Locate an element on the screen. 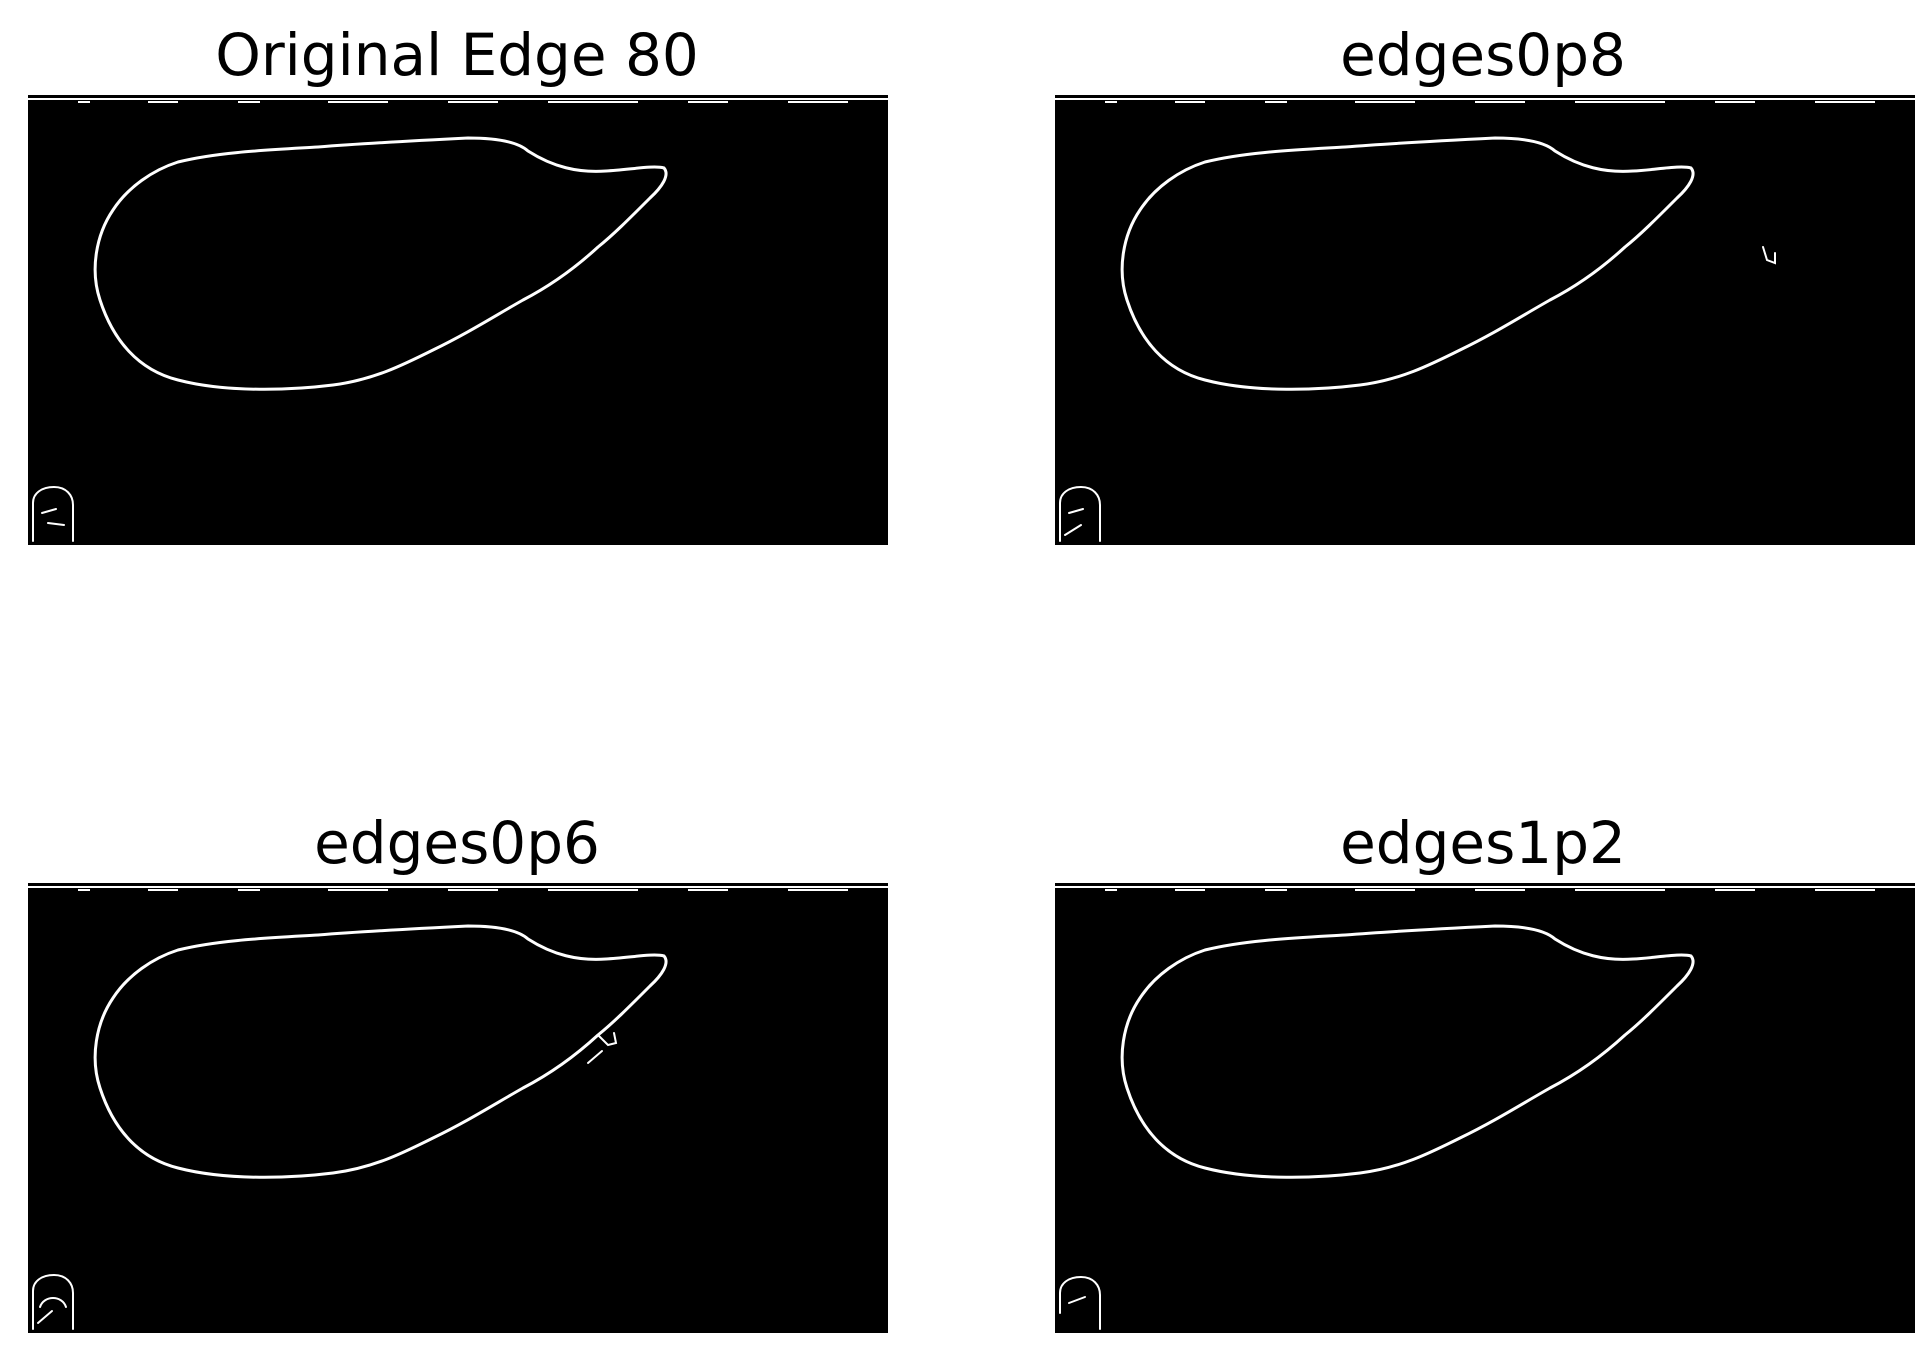 Image resolution: width=1919 pixels, height=1355 pixels. panel-title-edges0p8: edges0p8 is located at coordinates (1483, 55).